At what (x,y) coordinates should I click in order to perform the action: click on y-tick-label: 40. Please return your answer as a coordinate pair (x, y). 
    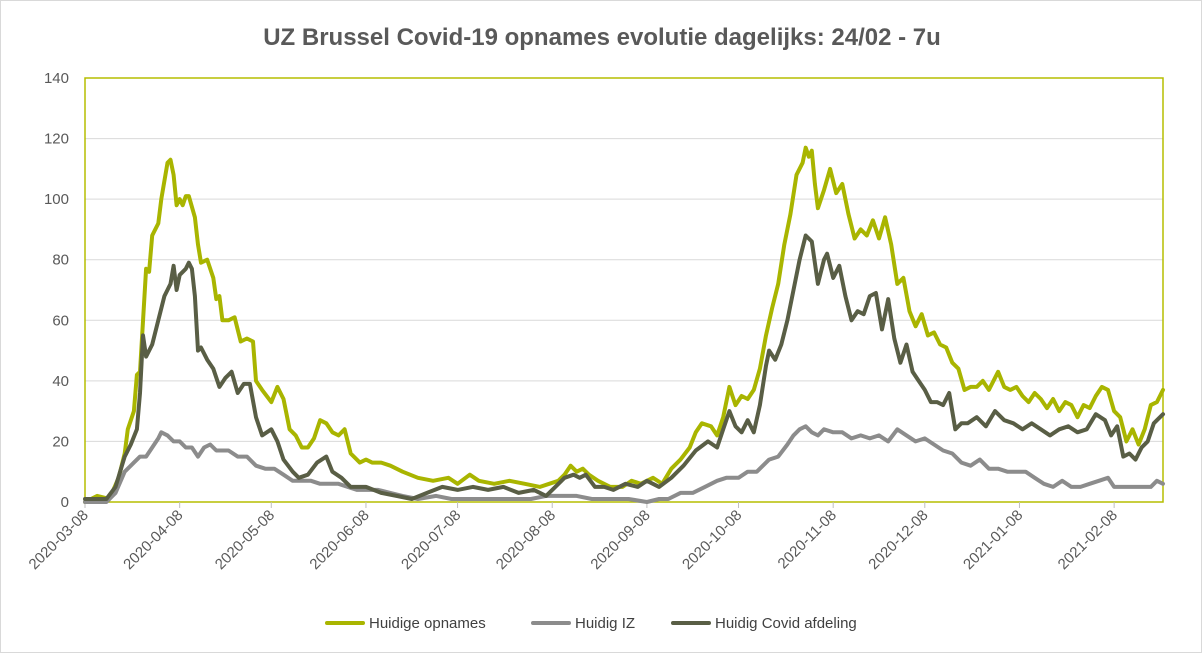
    Looking at the image, I should click on (60, 381).